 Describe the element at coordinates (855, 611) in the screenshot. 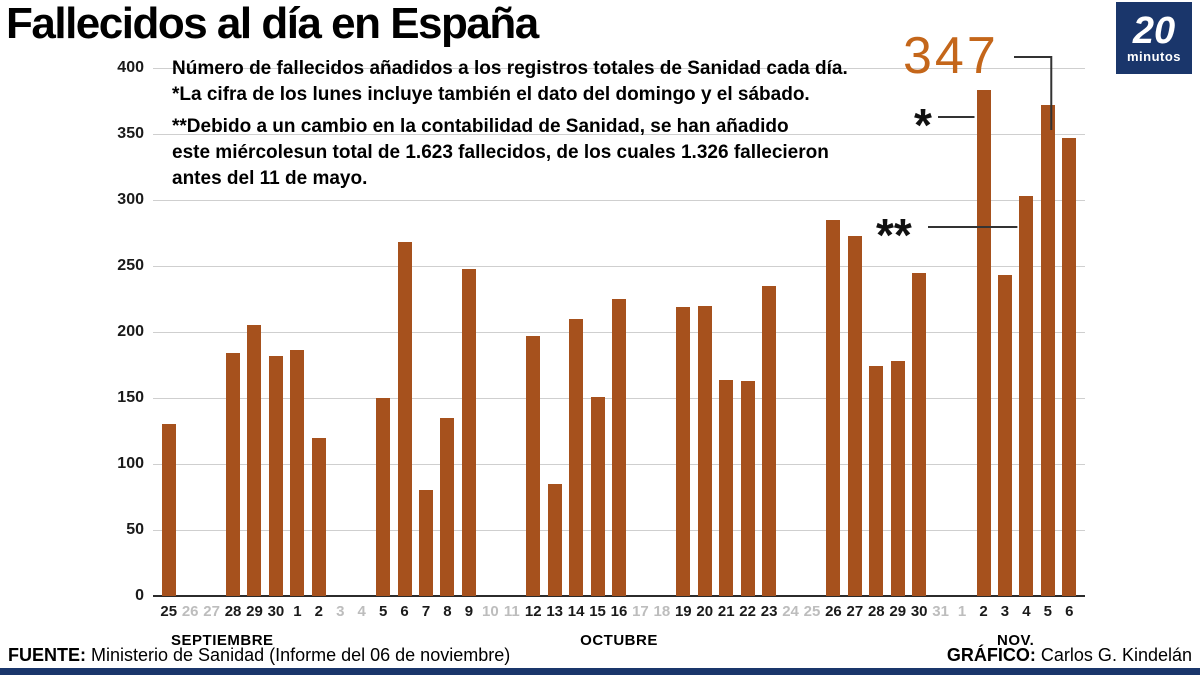

I see `x-axis-label: 27` at that location.